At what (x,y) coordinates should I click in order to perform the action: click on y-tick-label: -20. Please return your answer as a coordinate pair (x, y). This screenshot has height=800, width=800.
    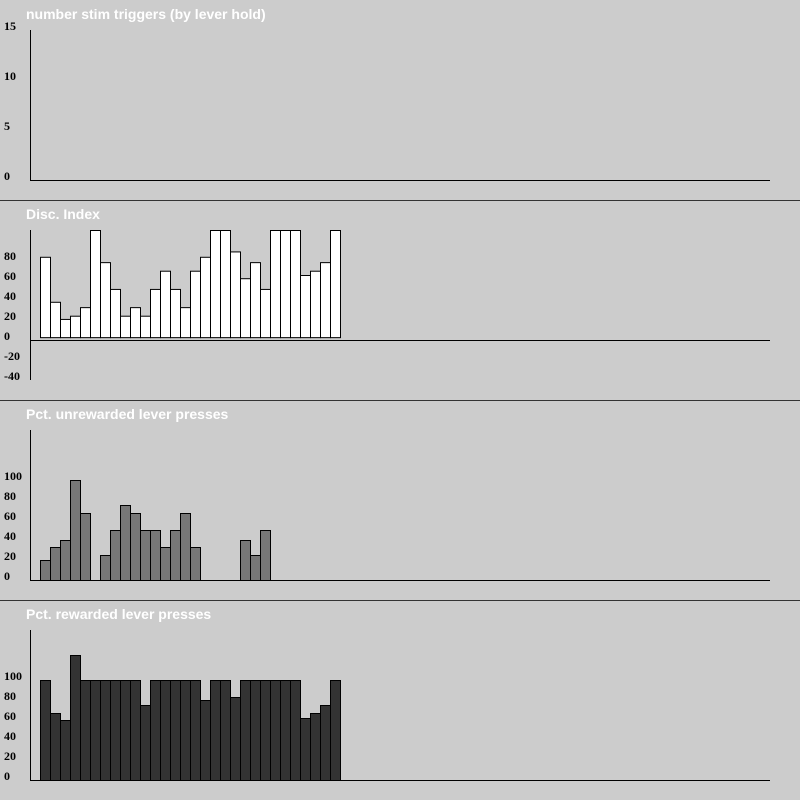
    Looking at the image, I should click on (12, 356).